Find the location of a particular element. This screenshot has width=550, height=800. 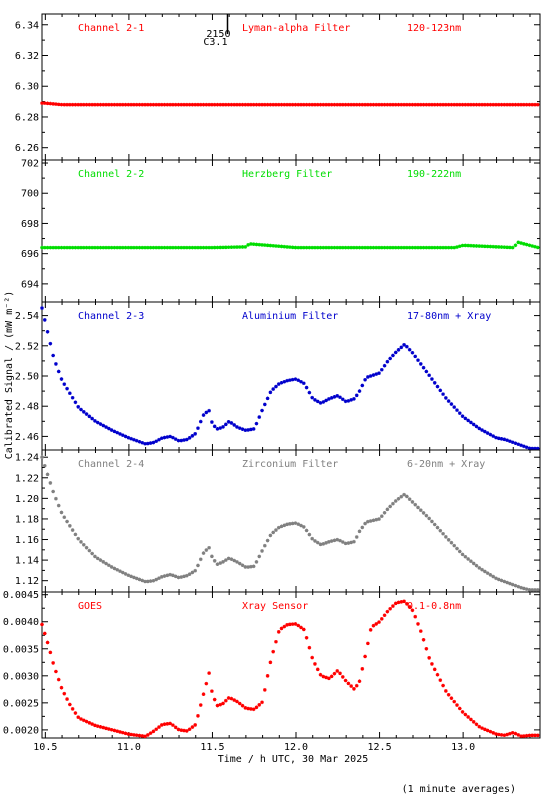

y-tick-label: 700 is located at coordinates (30, 194).